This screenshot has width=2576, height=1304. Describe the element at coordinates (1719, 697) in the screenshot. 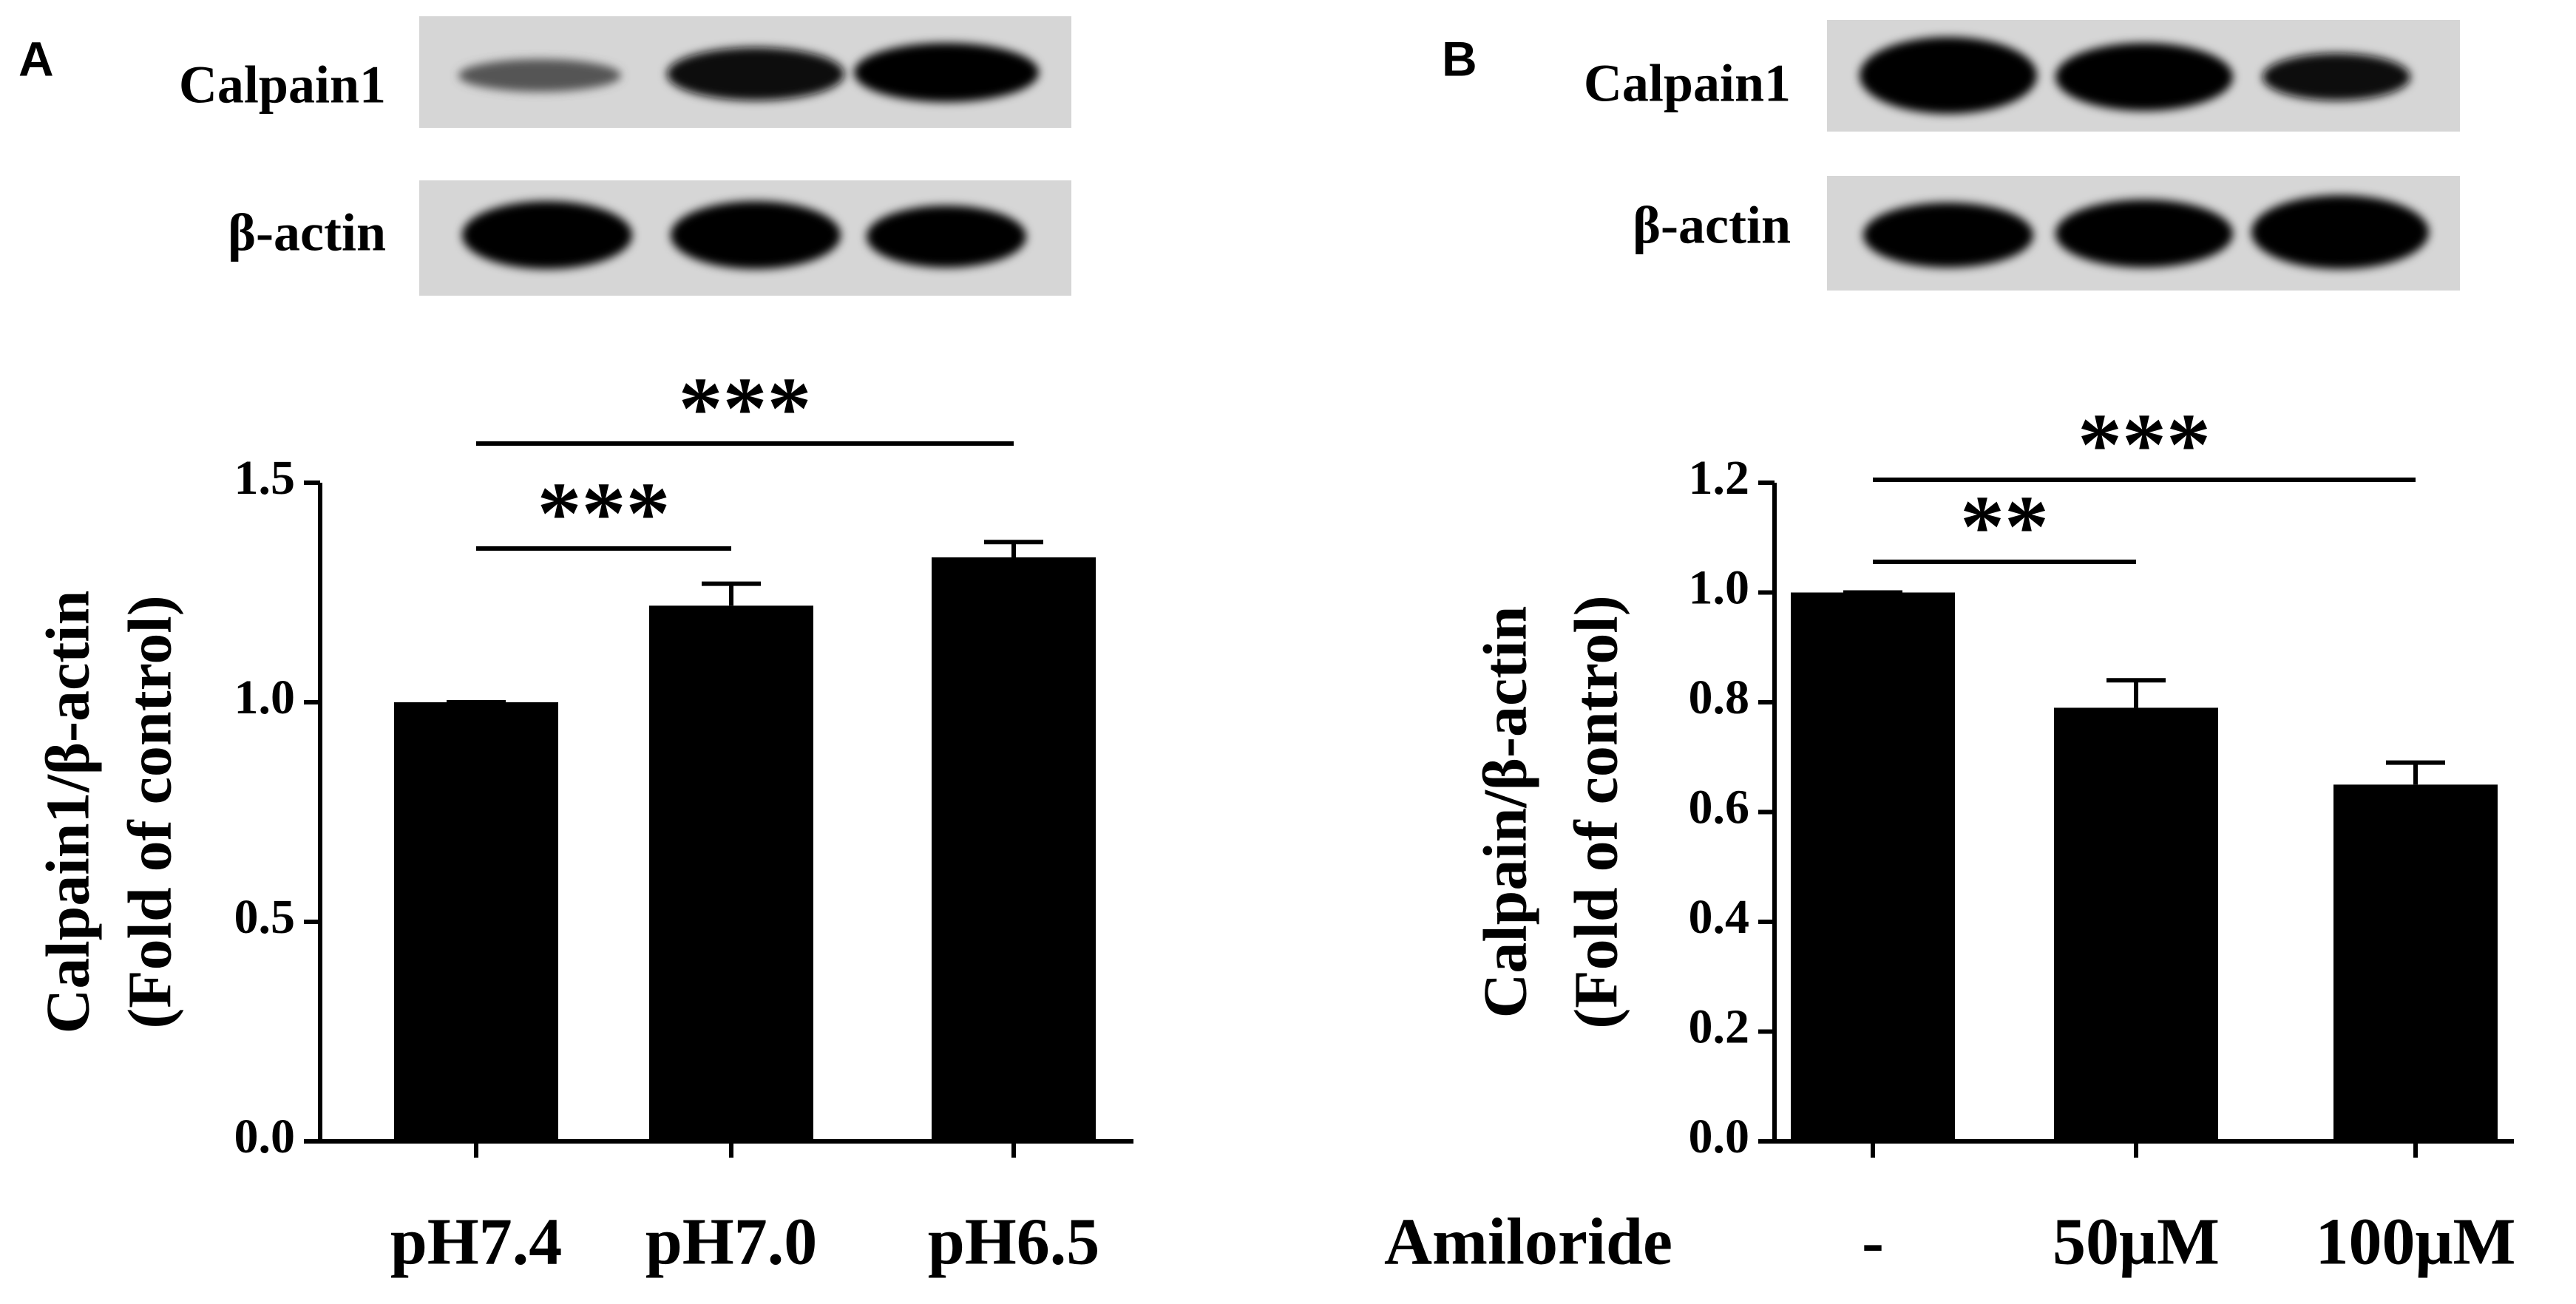

I see `y-tick-label: 0.8` at that location.